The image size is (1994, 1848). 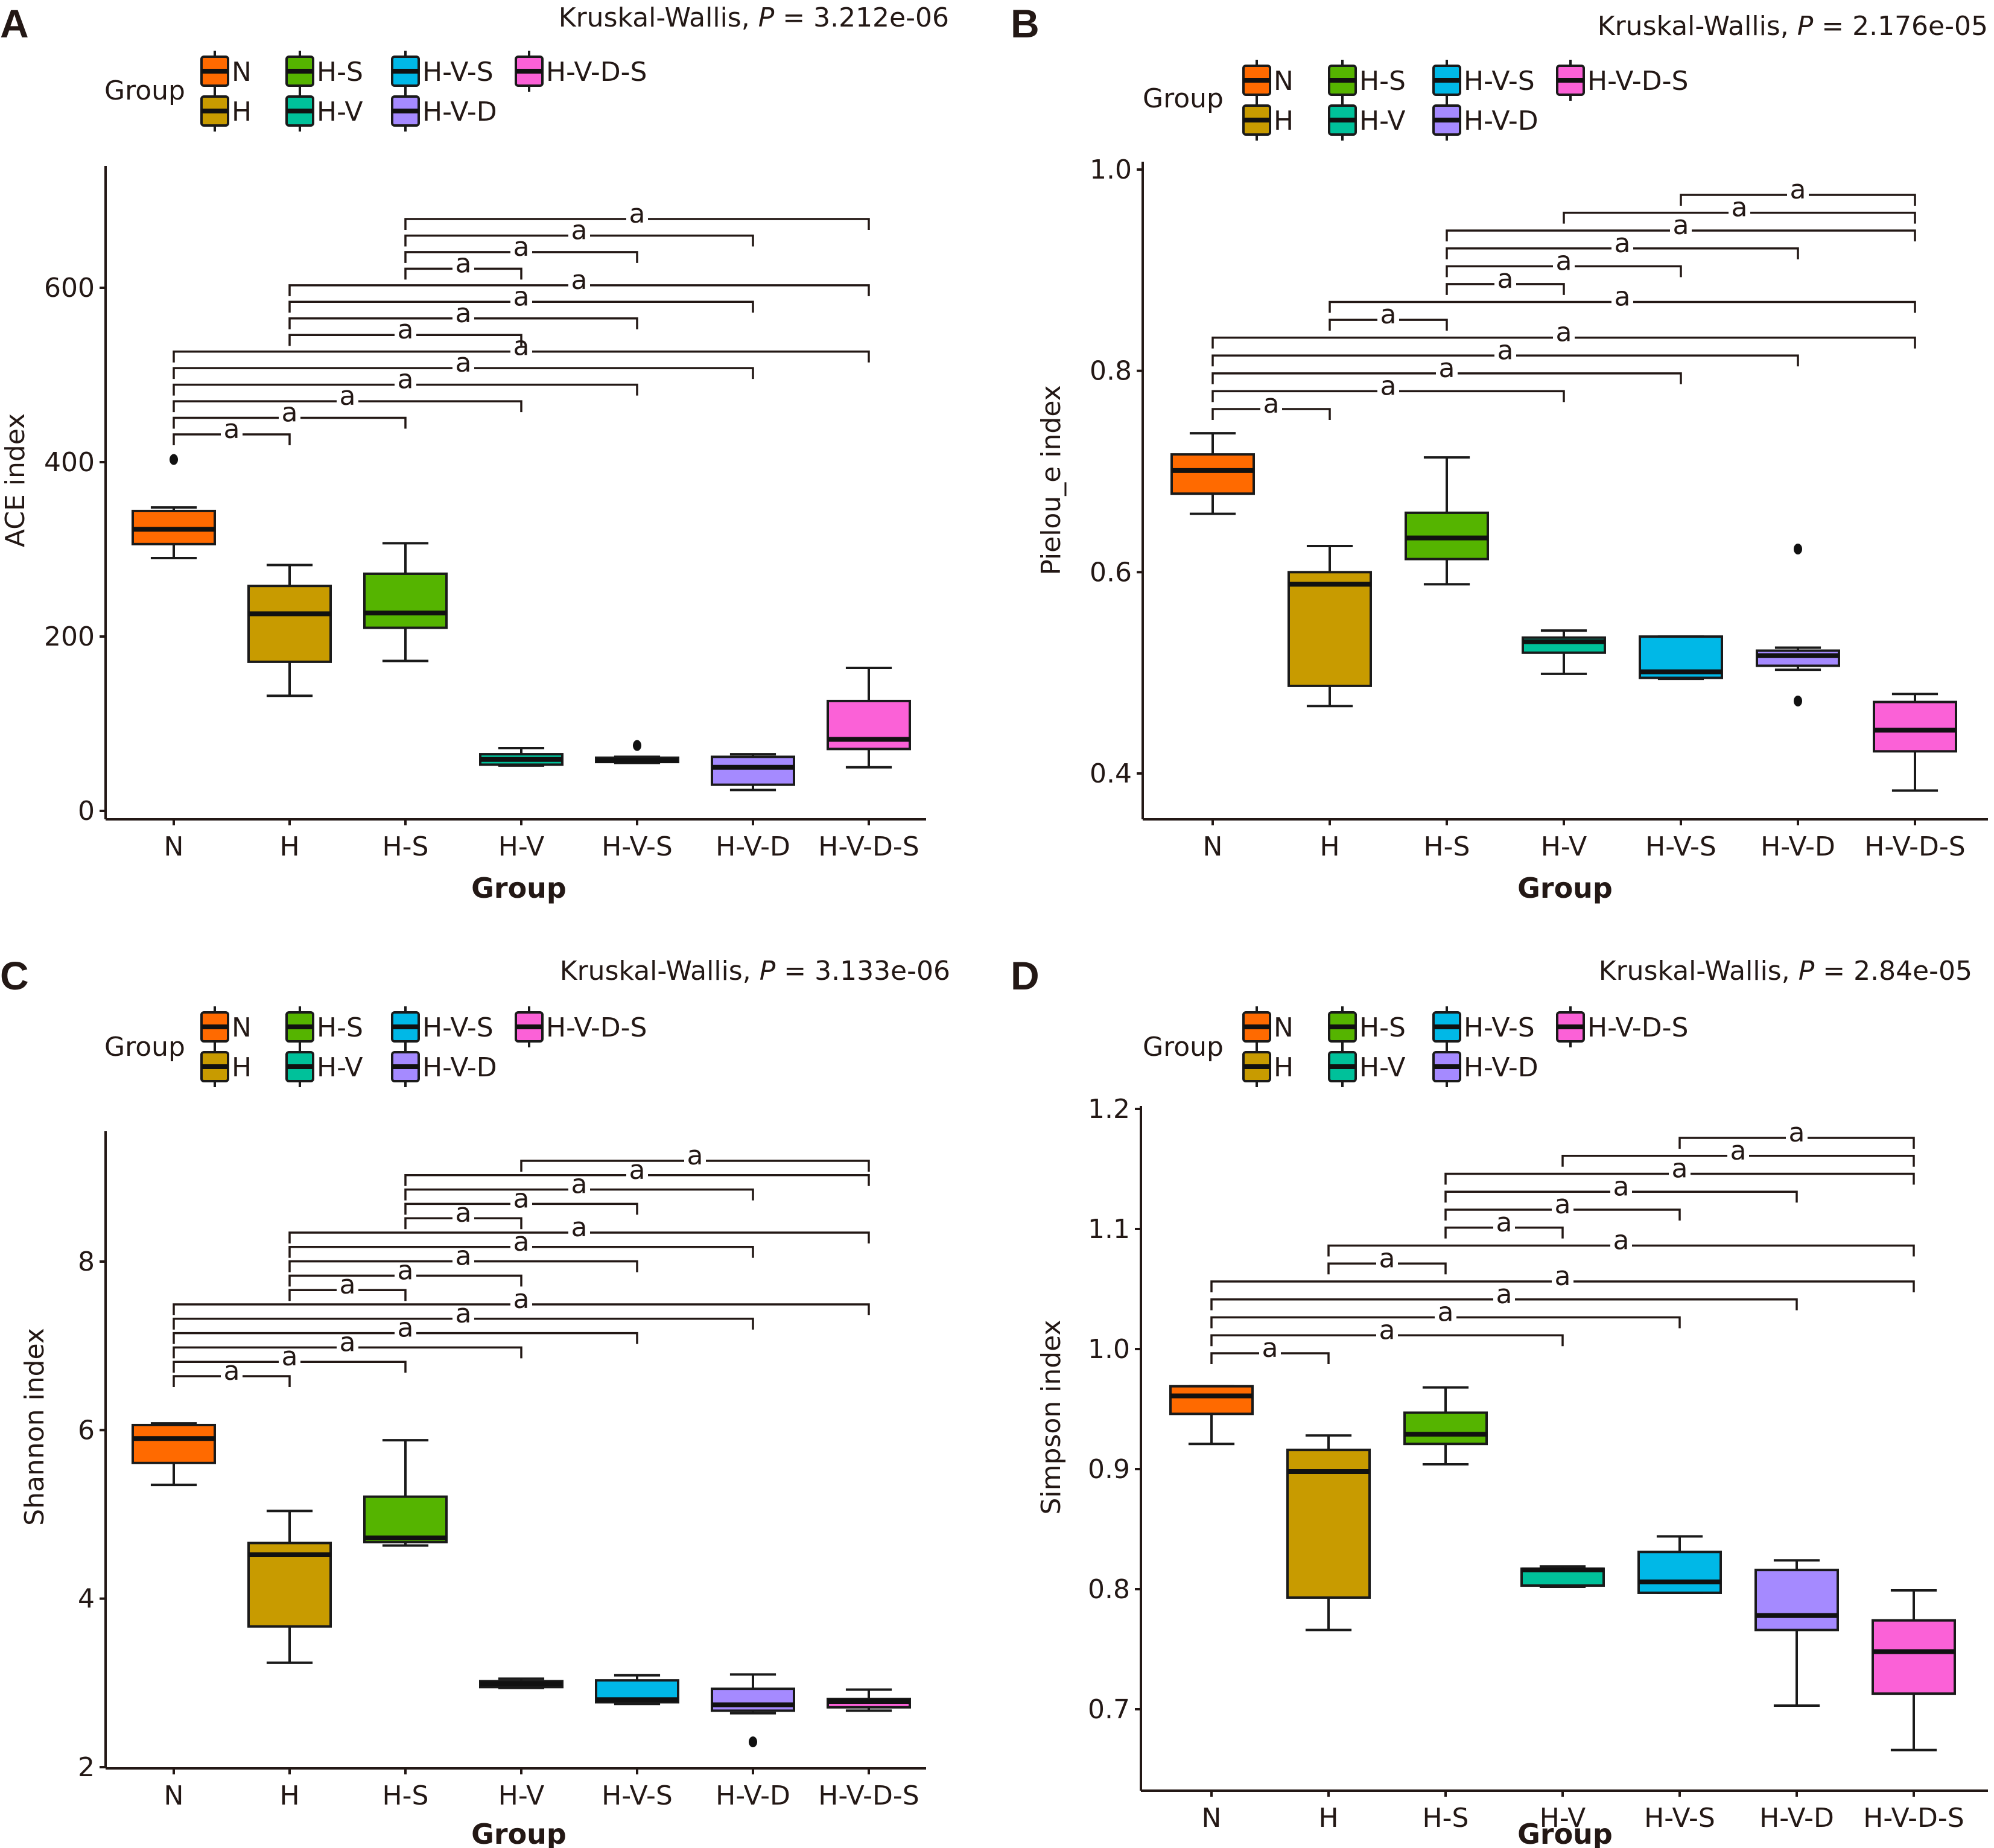 What do you see at coordinates (1366, 1066) in the screenshot?
I see `legend-item: H-V` at bounding box center [1366, 1066].